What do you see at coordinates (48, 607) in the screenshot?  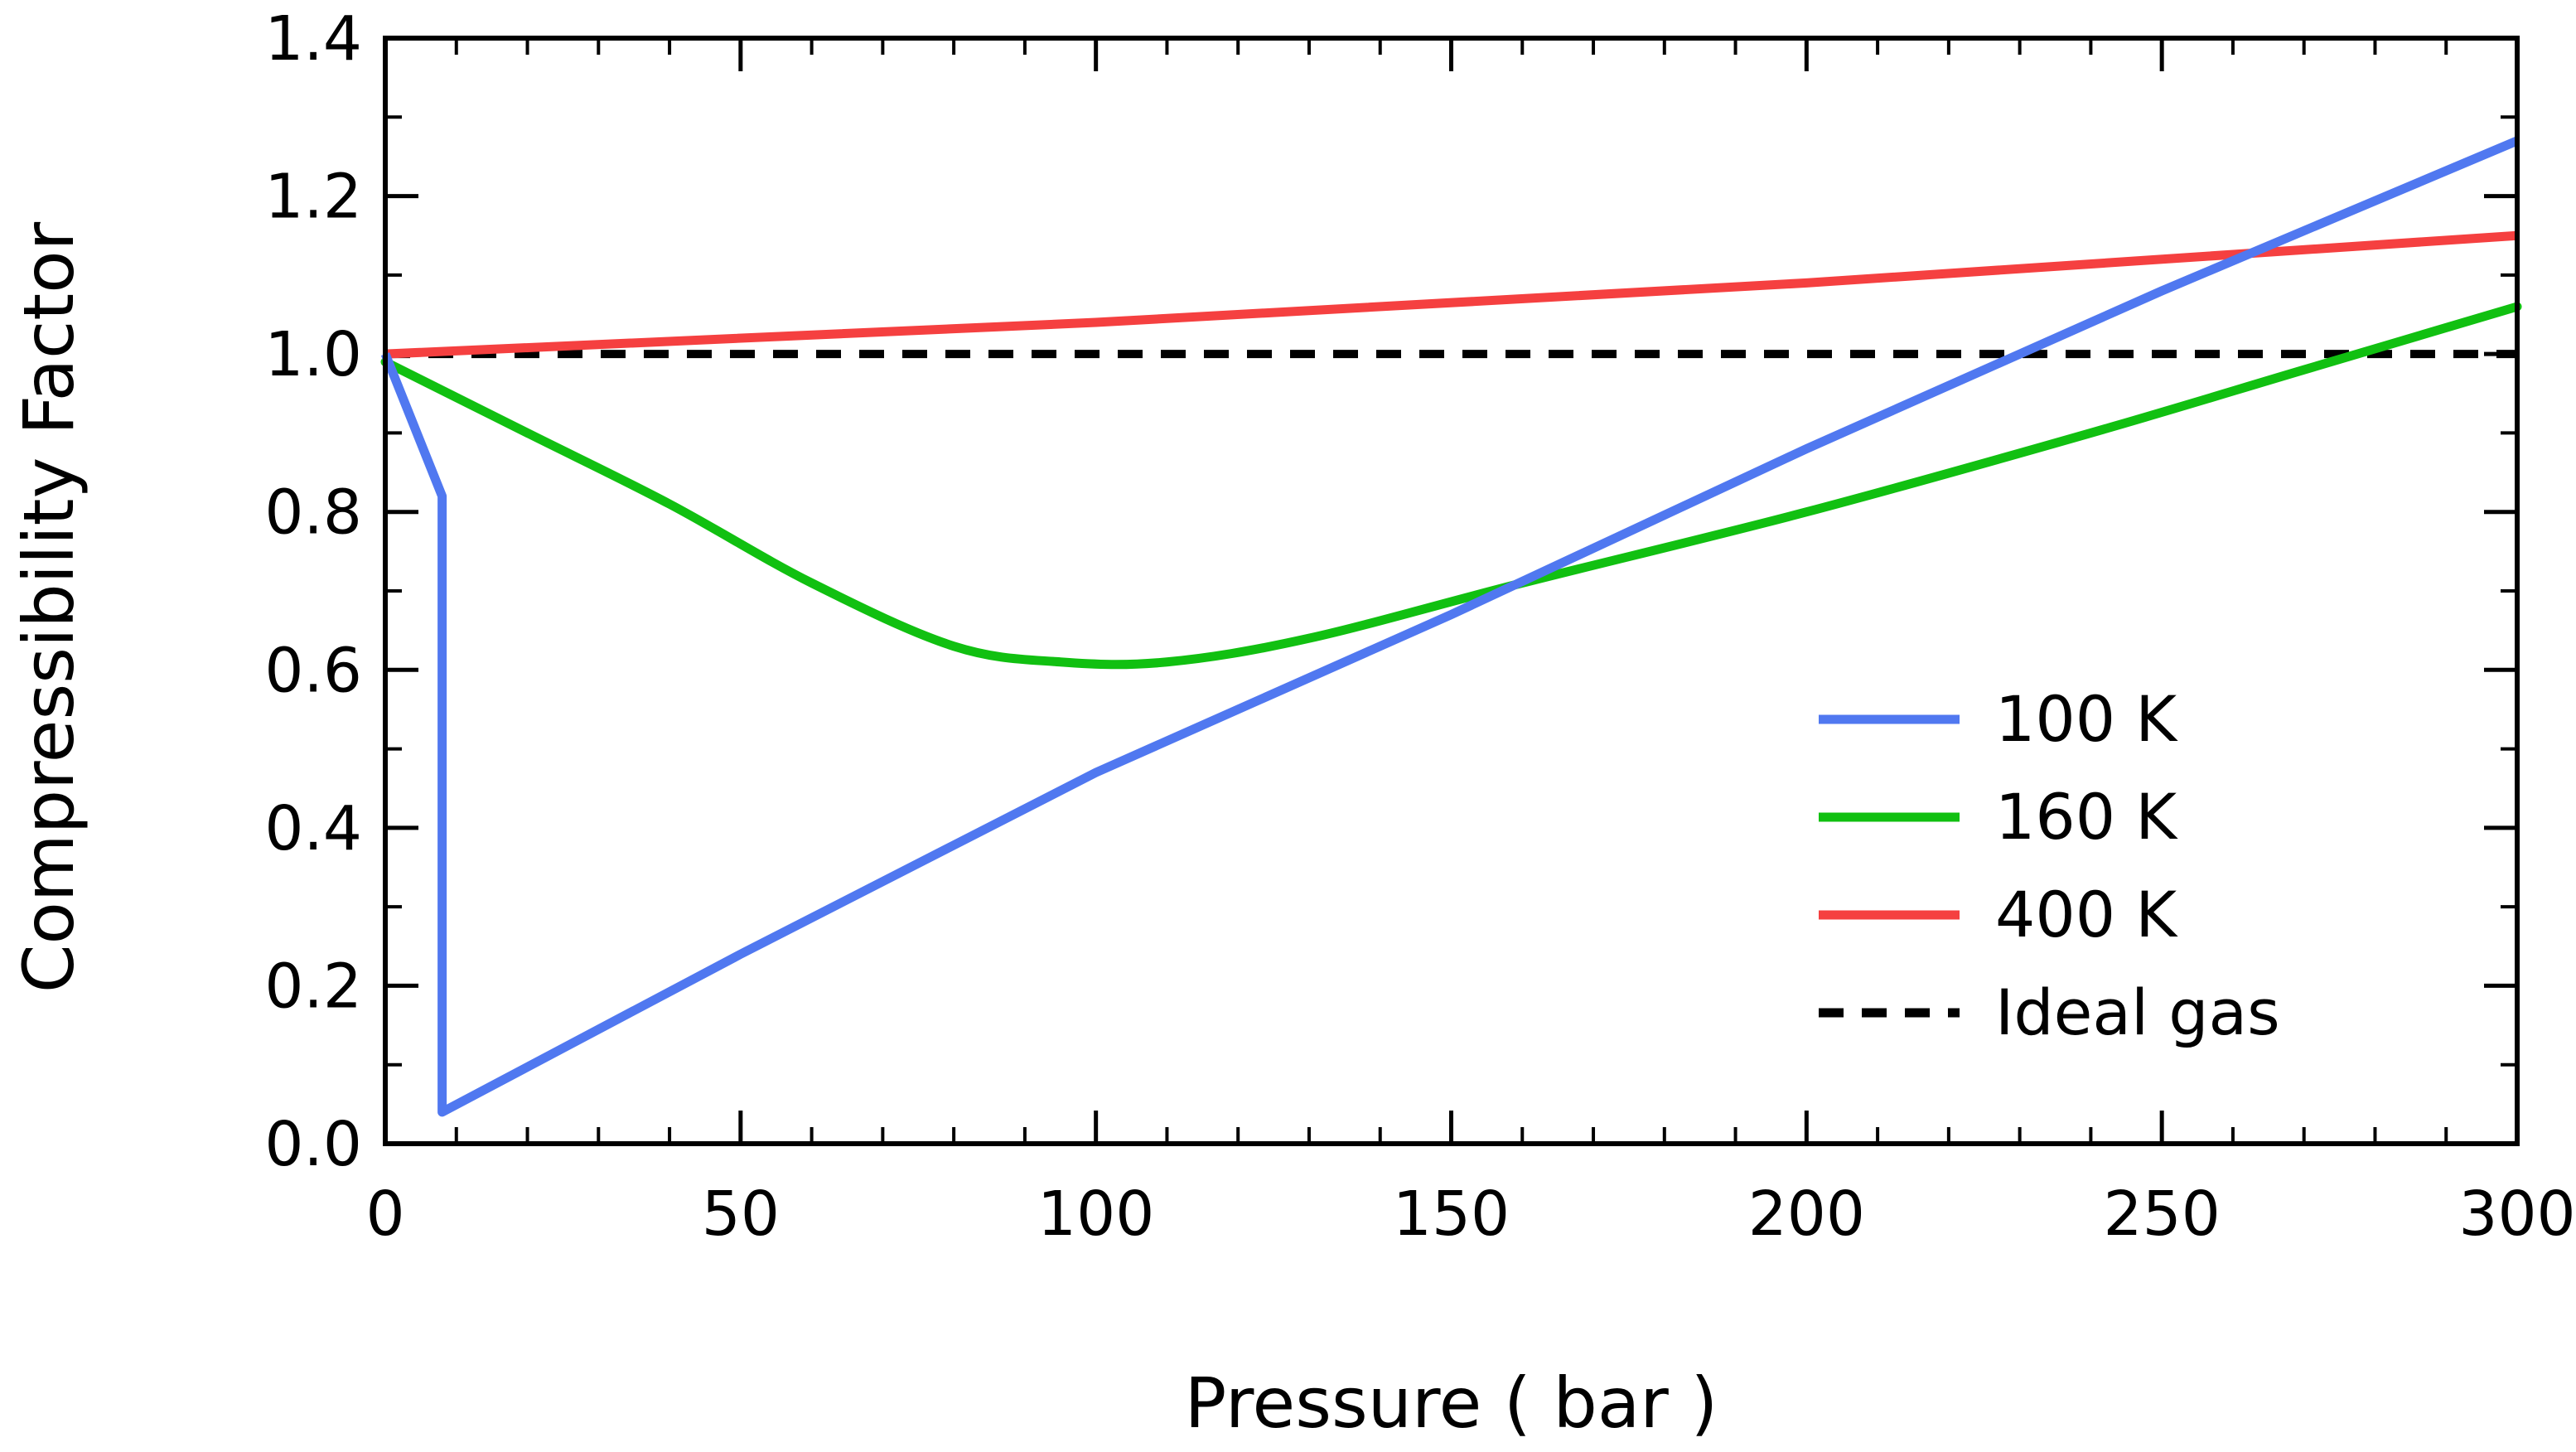 I see `y-axis-title: Compressibility Factor` at bounding box center [48, 607].